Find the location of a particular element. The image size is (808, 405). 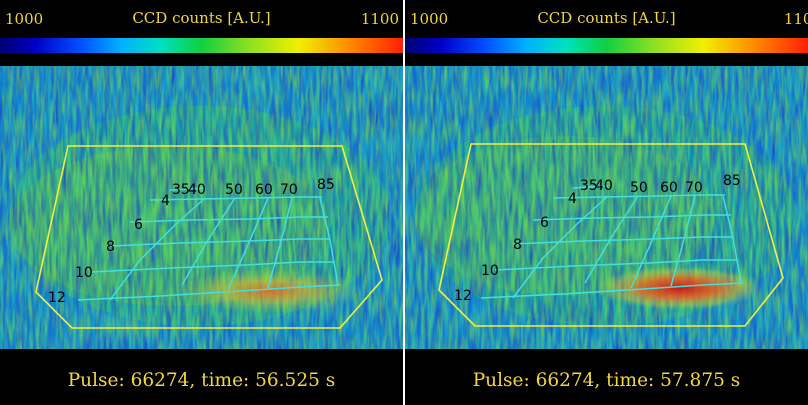

caption-bar: Pulse: 66274, time: 56.525 s is located at coordinates (201, 381).